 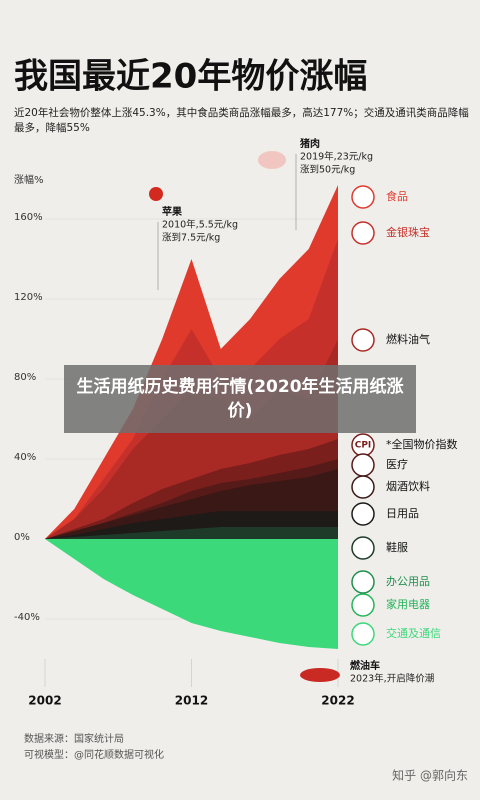 What do you see at coordinates (336, 157) in the screenshot?
I see `annotation-text: 2019年,23元/kg` at bounding box center [336, 157].